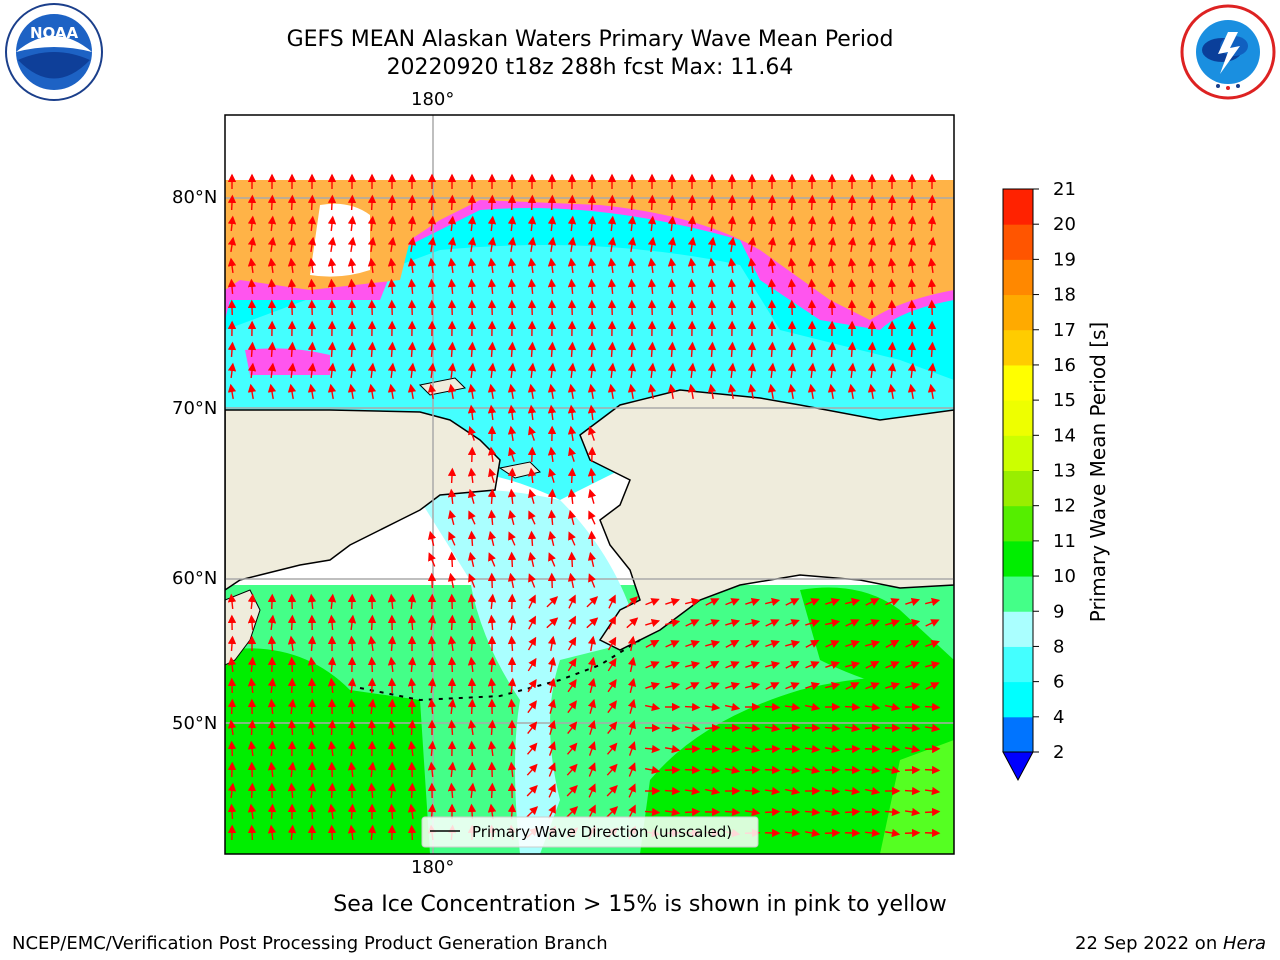 The width and height of the screenshot is (1280, 960). What do you see at coordinates (1064, 189) in the screenshot?
I see `colorbar-tick-label: 21` at bounding box center [1064, 189].